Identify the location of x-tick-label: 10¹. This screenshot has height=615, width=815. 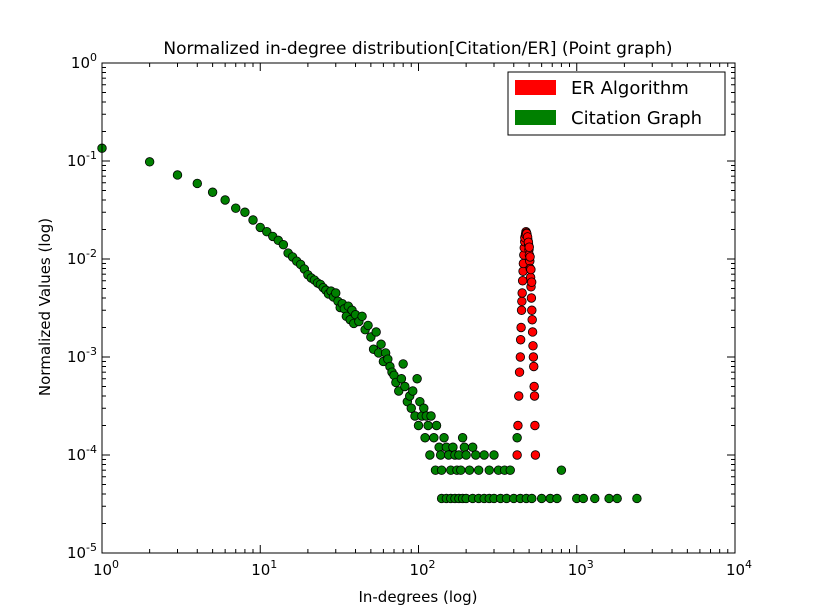
(264, 568).